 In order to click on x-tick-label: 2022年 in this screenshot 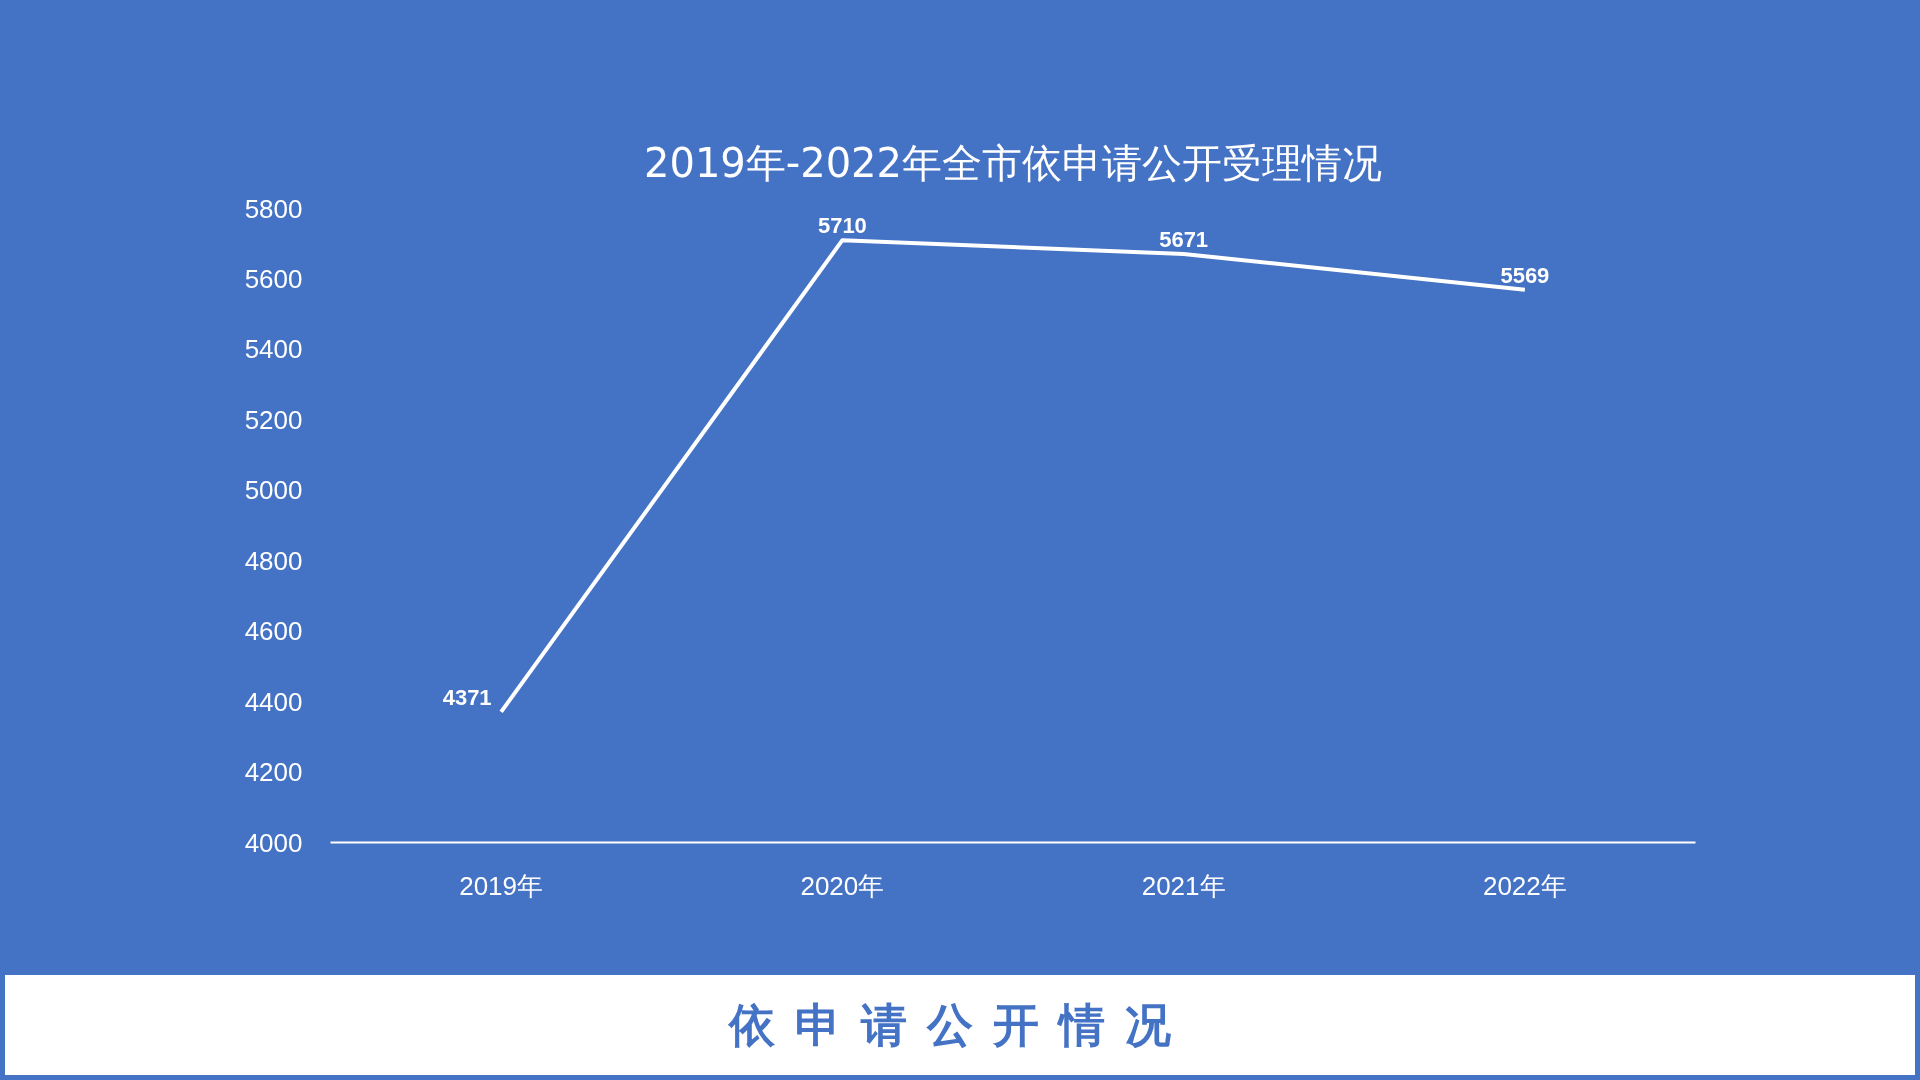, I will do `click(1524, 885)`.